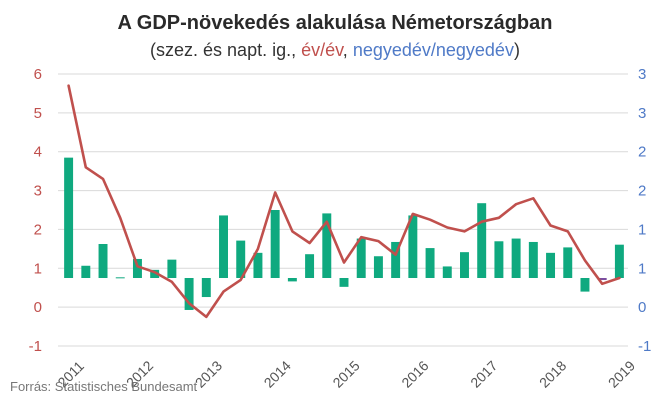 Image resolution: width=671 pixels, height=408 pixels. I want to click on x-tick-label: 2015, so click(345, 373).